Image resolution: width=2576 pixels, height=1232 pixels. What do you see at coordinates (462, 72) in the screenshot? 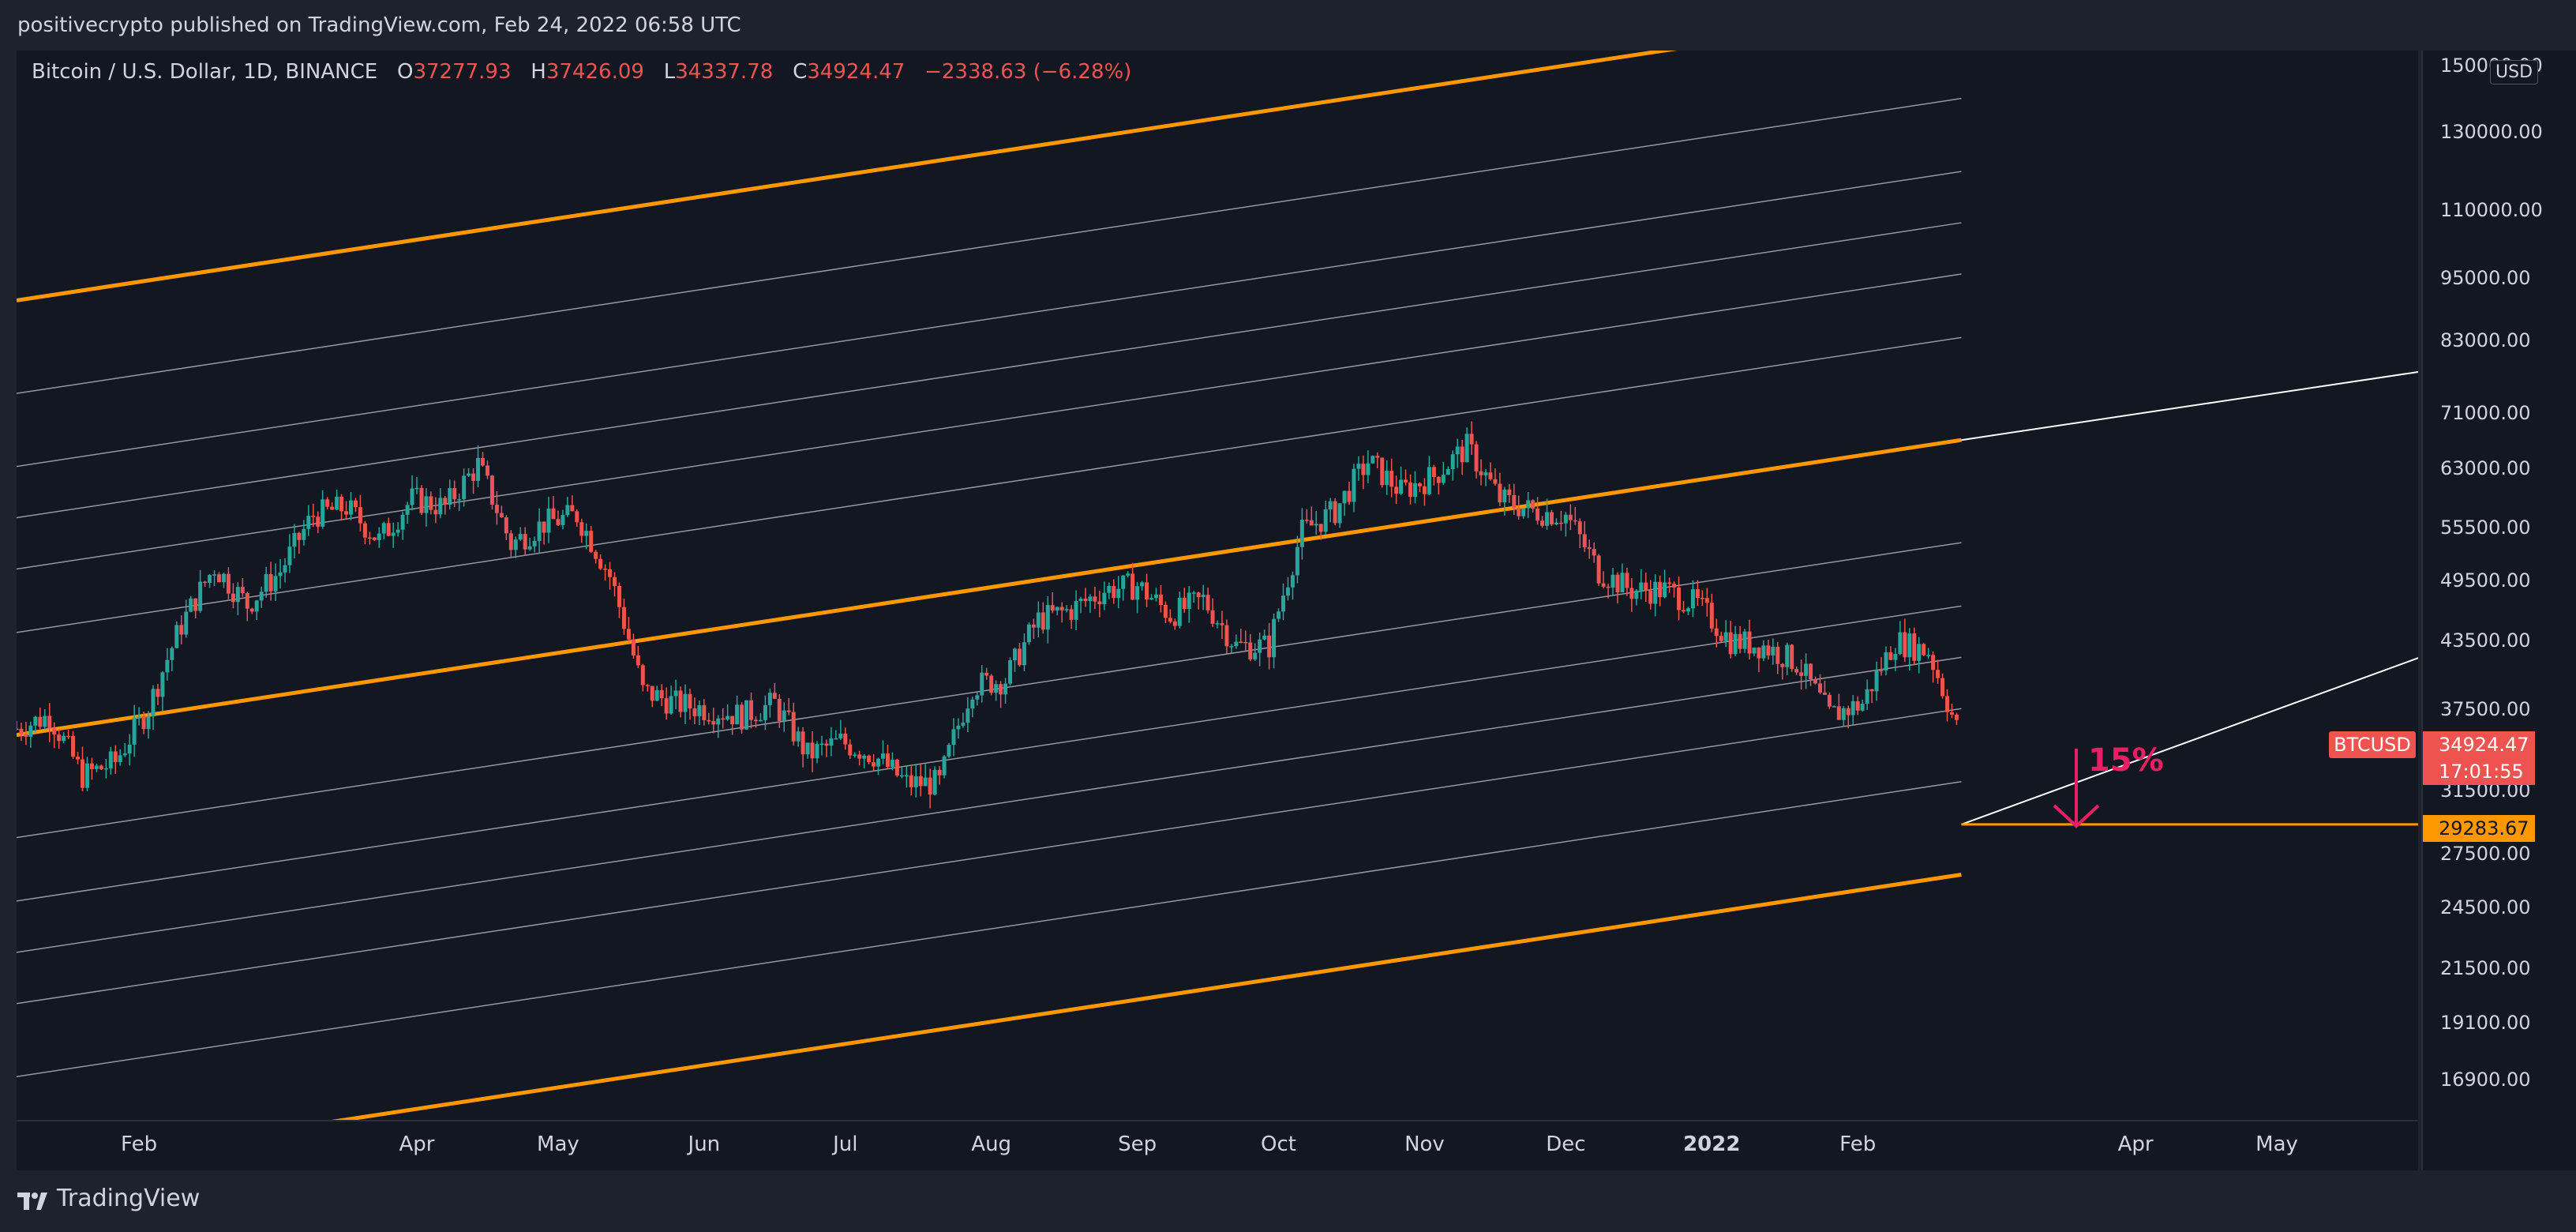
I see `open-value: 37277.93` at bounding box center [462, 72].